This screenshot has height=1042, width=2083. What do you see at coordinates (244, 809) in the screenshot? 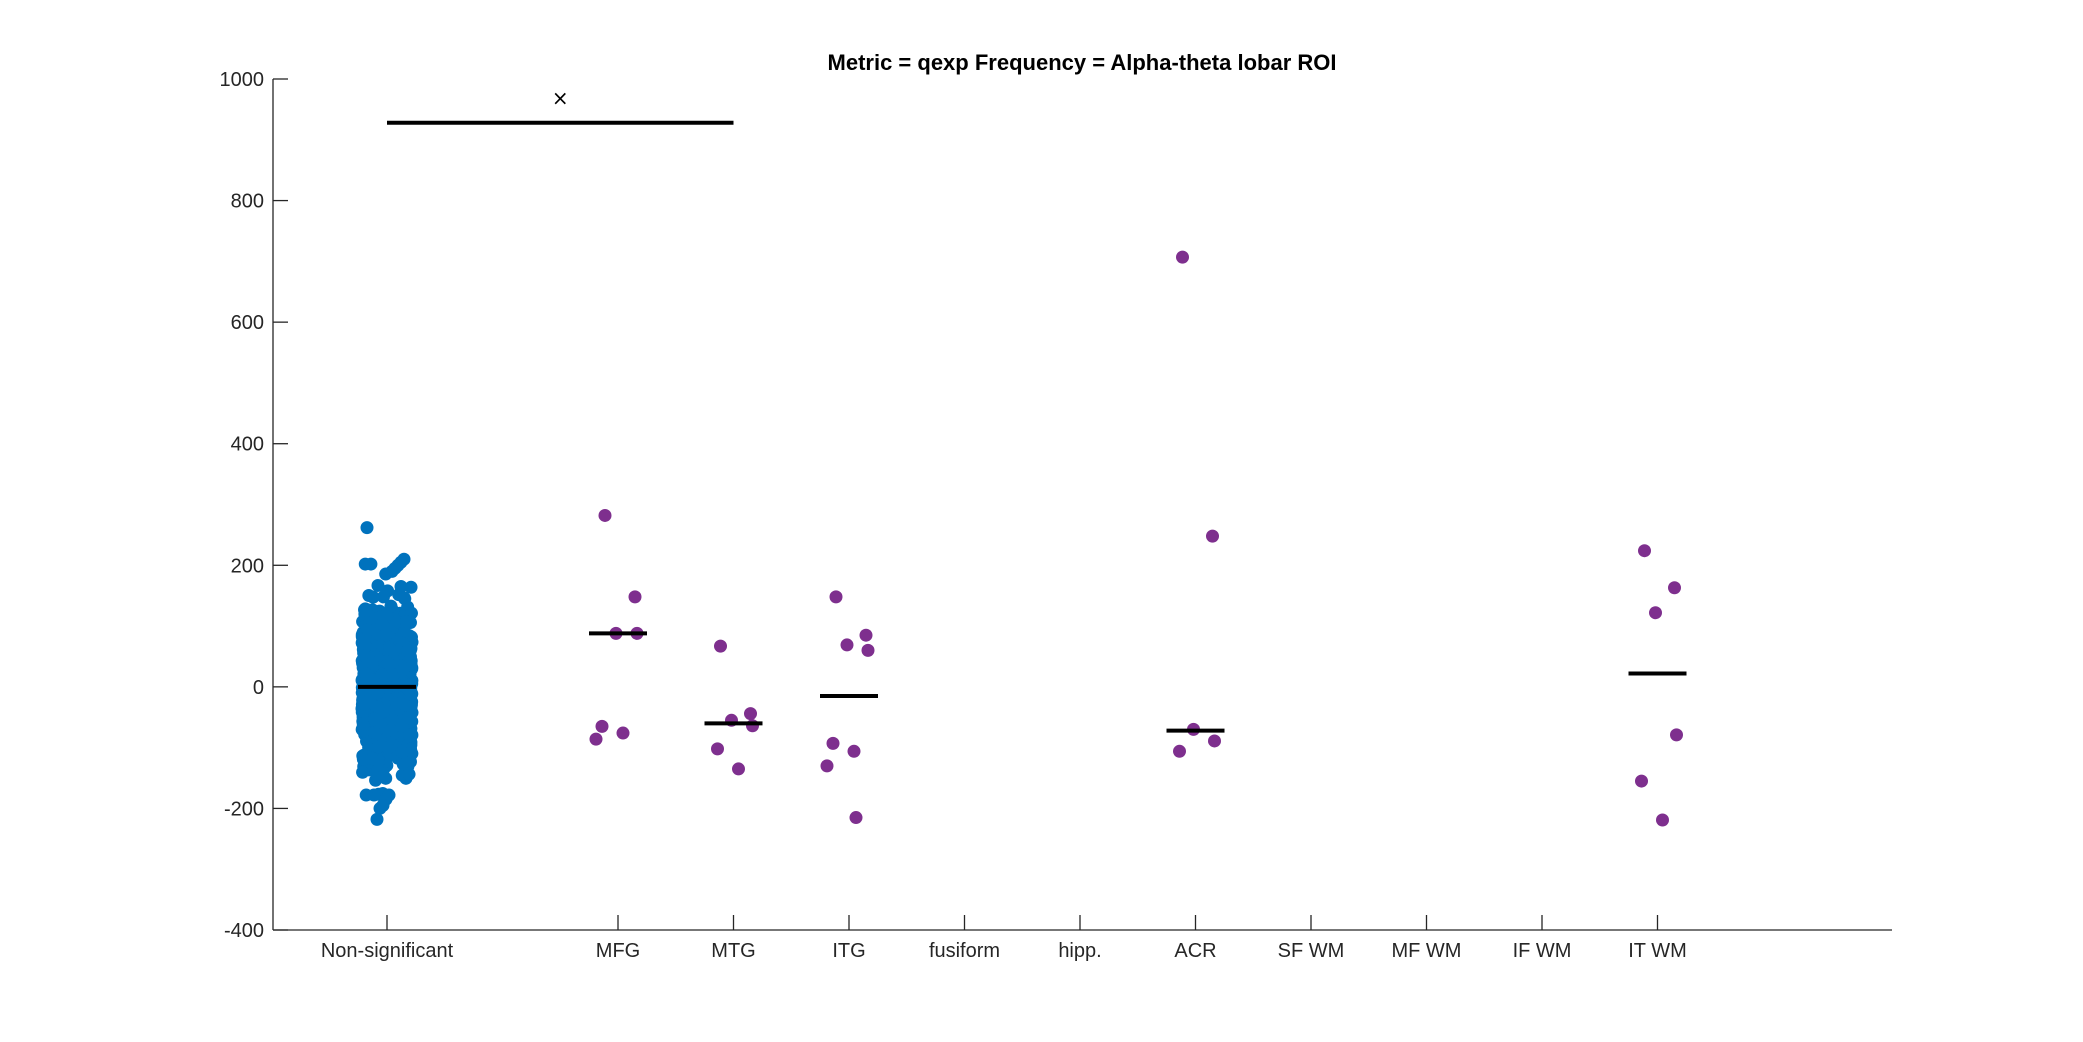
I see `y-tick-label: -200` at bounding box center [244, 809].